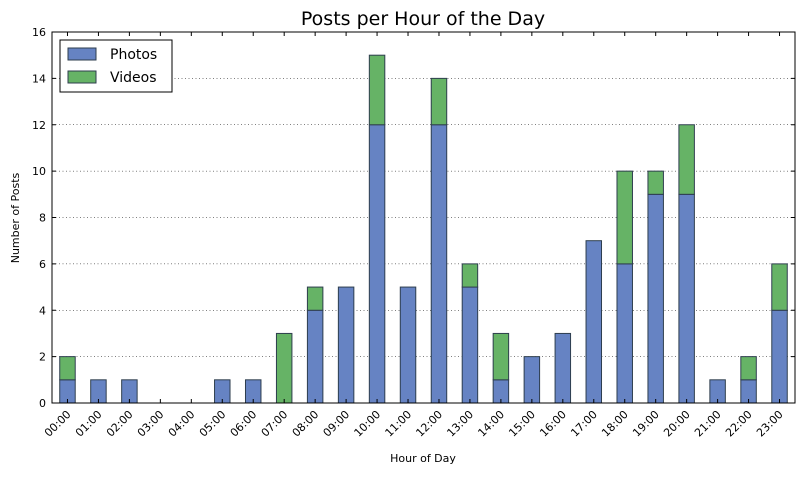 This screenshot has height=479, width=805. I want to click on legend: Photos Videos, so click(116, 66).